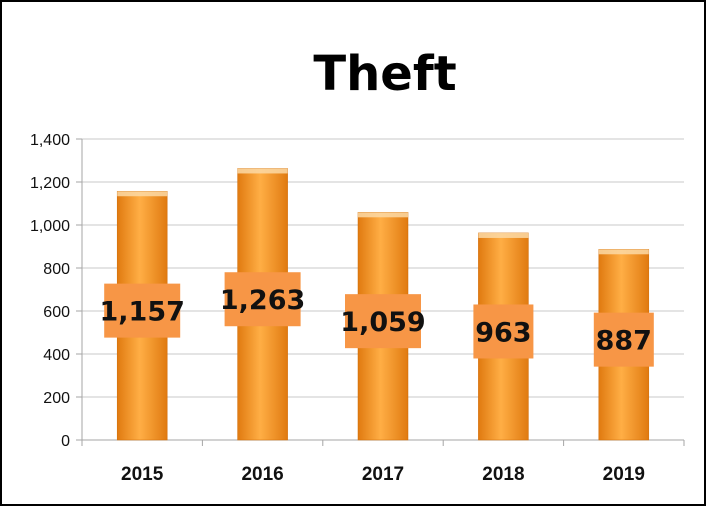 Image resolution: width=706 pixels, height=508 pixels. Describe the element at coordinates (56, 355) in the screenshot. I see `y-tick-label: 400` at that location.